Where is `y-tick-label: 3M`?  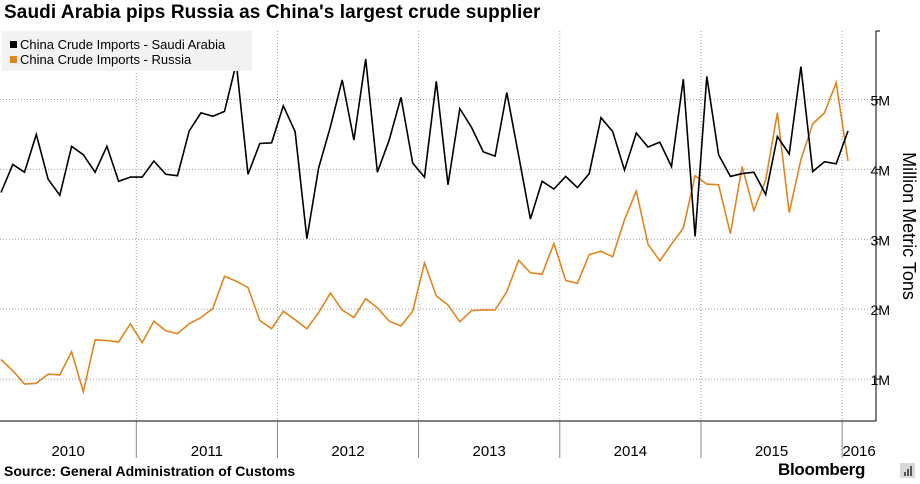 y-tick-label: 3M is located at coordinates (880, 240).